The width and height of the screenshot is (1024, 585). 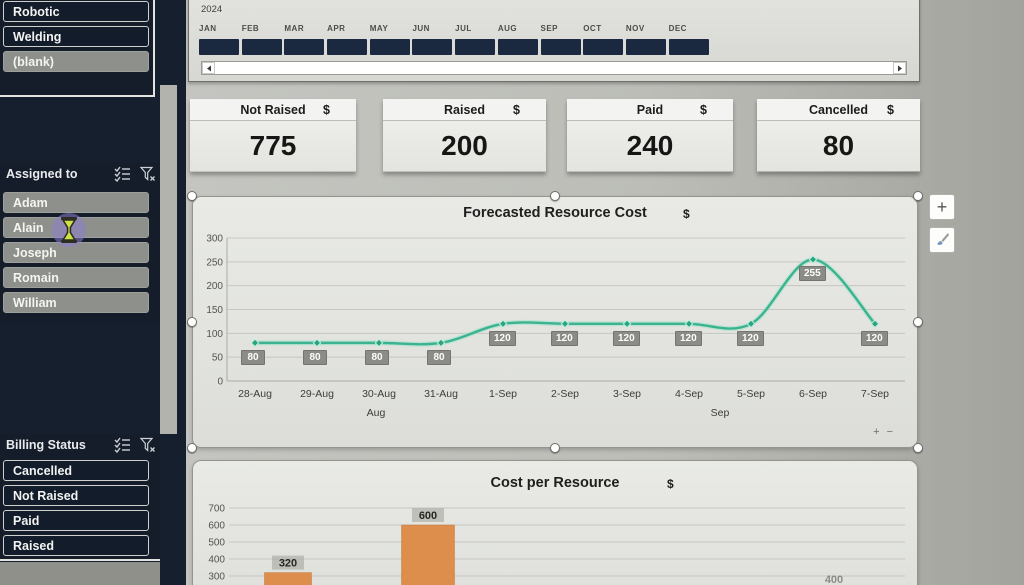 I want to click on kpi-card-not-raised: Not Raised $ 775, so click(x=273, y=135).